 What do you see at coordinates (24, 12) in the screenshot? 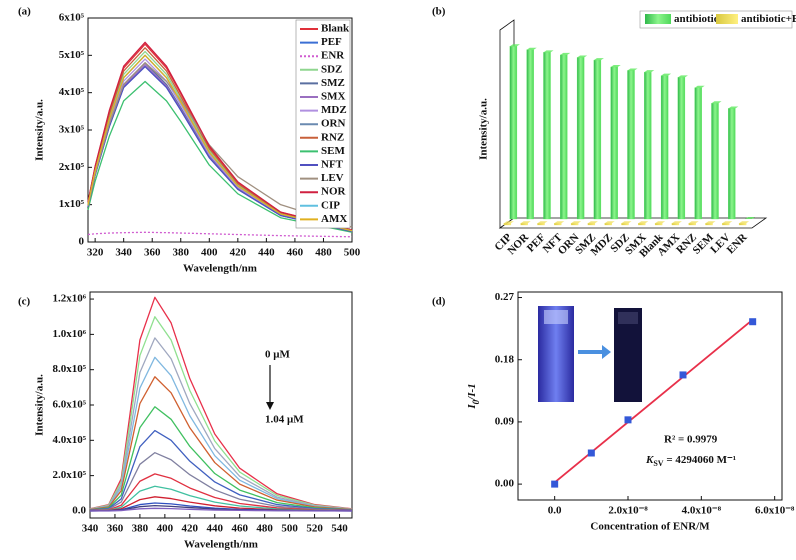
I see `panel-label: (a)` at bounding box center [24, 12].